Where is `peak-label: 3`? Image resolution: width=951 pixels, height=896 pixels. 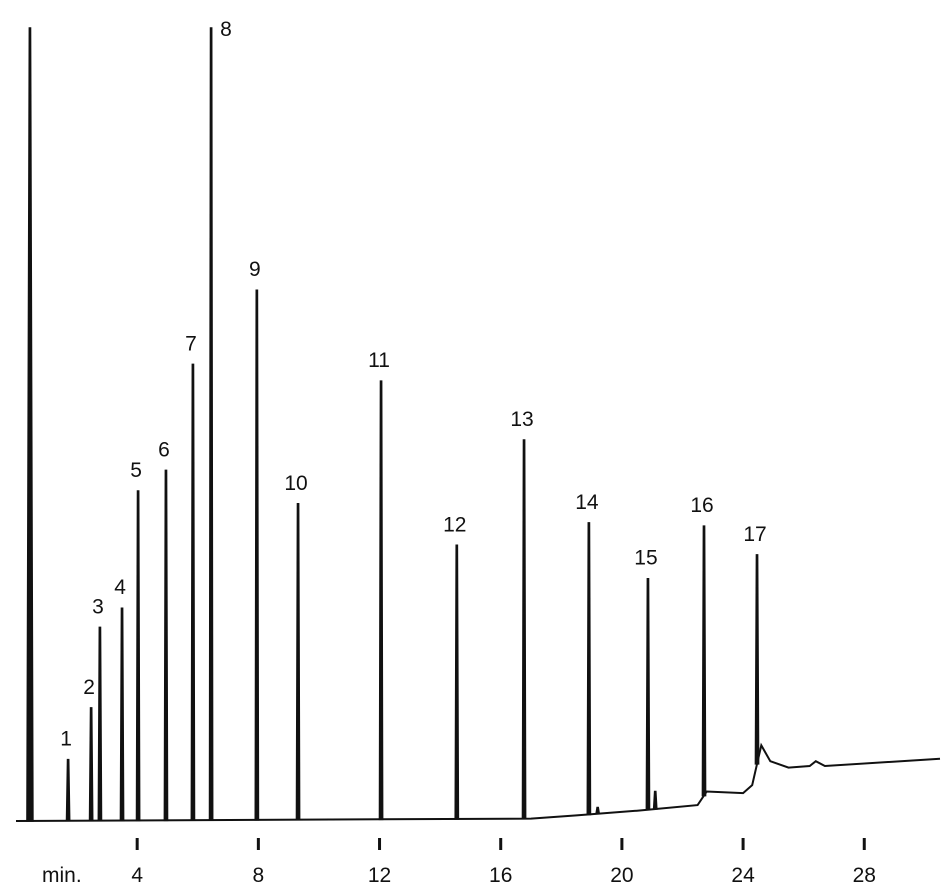 peak-label: 3 is located at coordinates (98, 606).